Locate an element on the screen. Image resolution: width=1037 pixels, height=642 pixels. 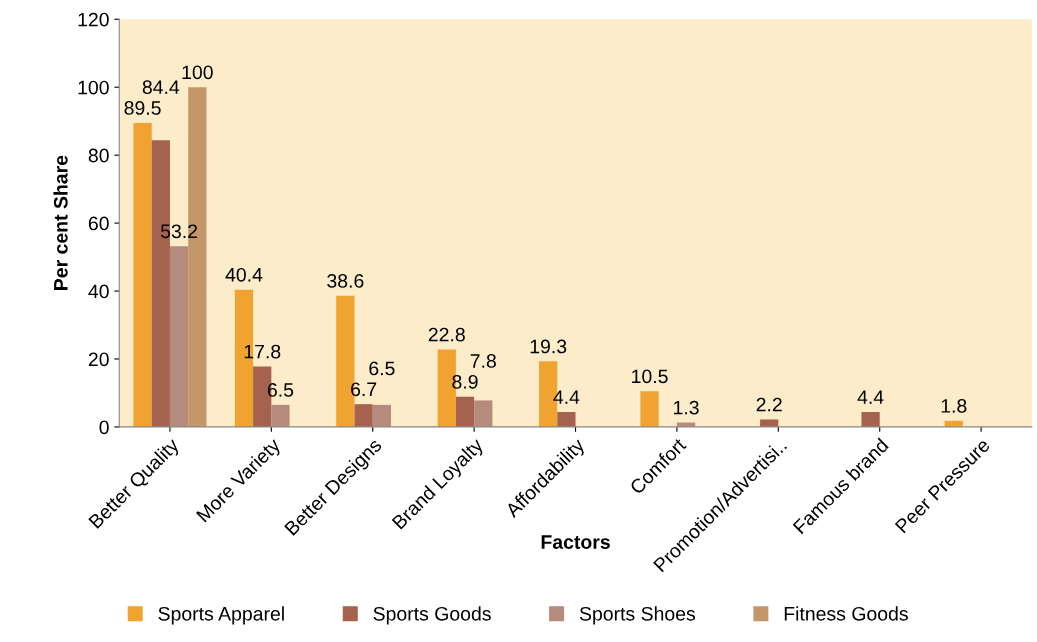
y-tick-label: 120 is located at coordinates (93, 19).